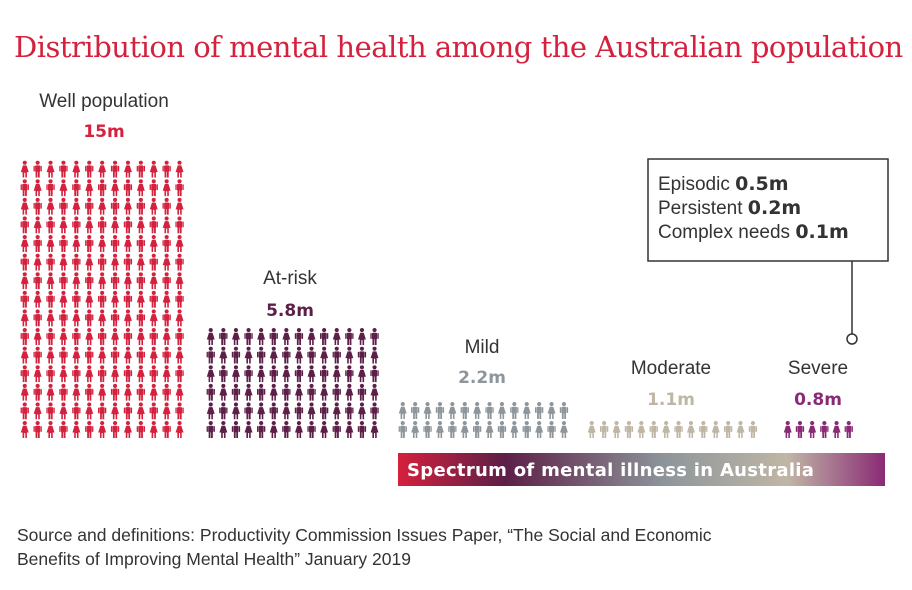 The width and height of the screenshot is (912, 590). Describe the element at coordinates (768, 210) in the screenshot. I see `callout-box` at that location.